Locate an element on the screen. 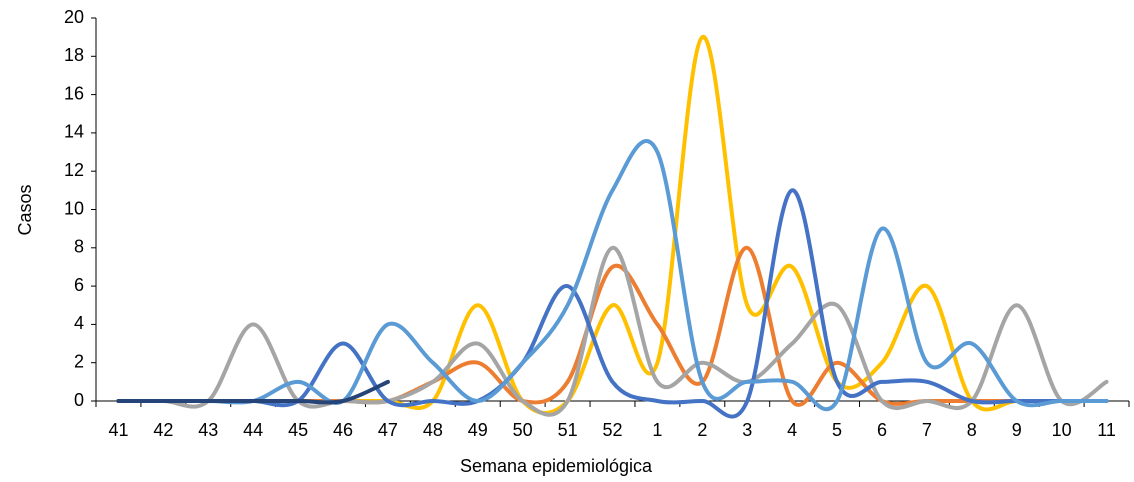 This screenshot has width=1134, height=482. y-tick-label: 10 is located at coordinates (74, 208).